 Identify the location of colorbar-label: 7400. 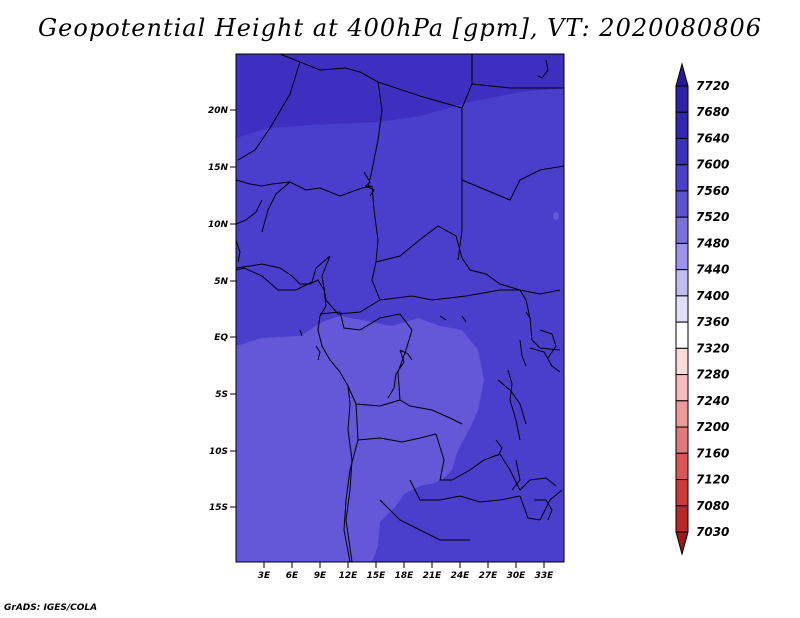
(712, 296).